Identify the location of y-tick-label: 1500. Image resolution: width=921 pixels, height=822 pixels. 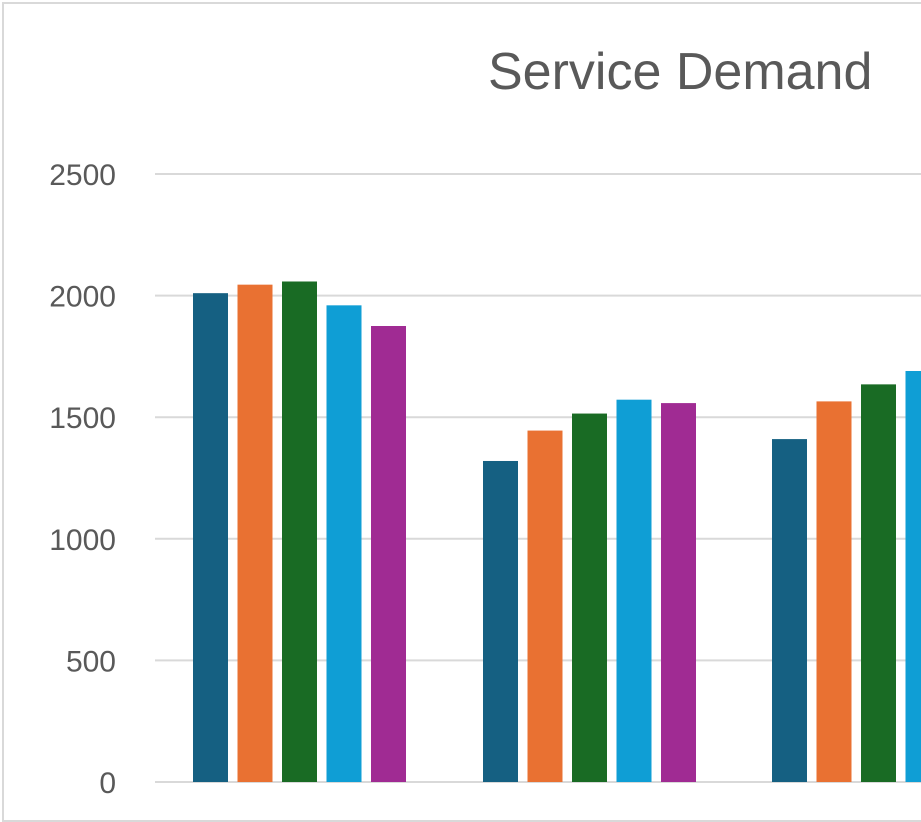
(82, 418).